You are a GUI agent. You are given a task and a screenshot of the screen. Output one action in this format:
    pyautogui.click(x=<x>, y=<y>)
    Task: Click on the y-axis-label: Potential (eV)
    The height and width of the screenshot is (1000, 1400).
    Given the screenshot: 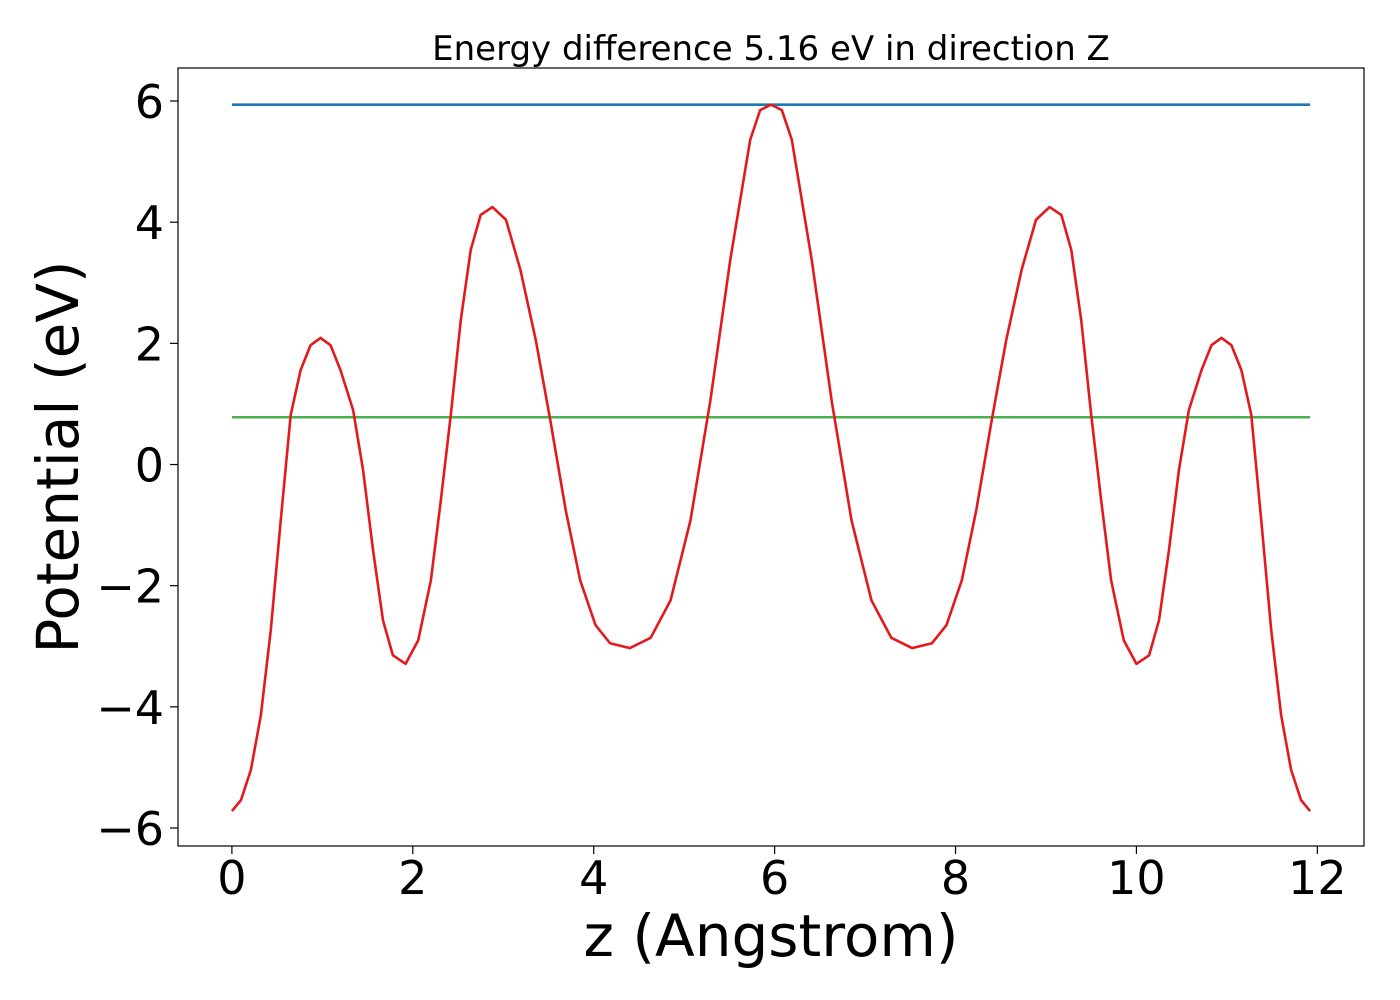 What is the action you would take?
    pyautogui.click(x=58, y=456)
    